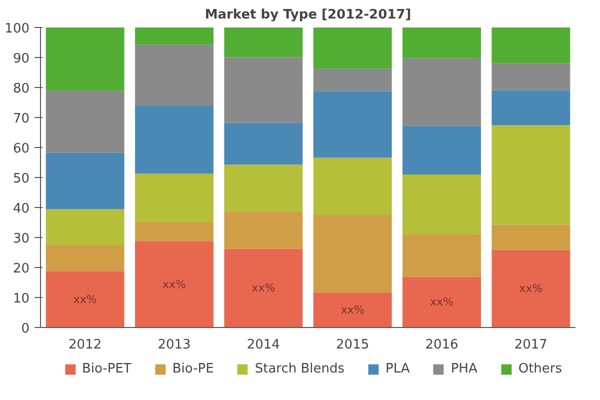 The height and width of the screenshot is (400, 600). I want to click on y-tick-label: 100, so click(17, 29).